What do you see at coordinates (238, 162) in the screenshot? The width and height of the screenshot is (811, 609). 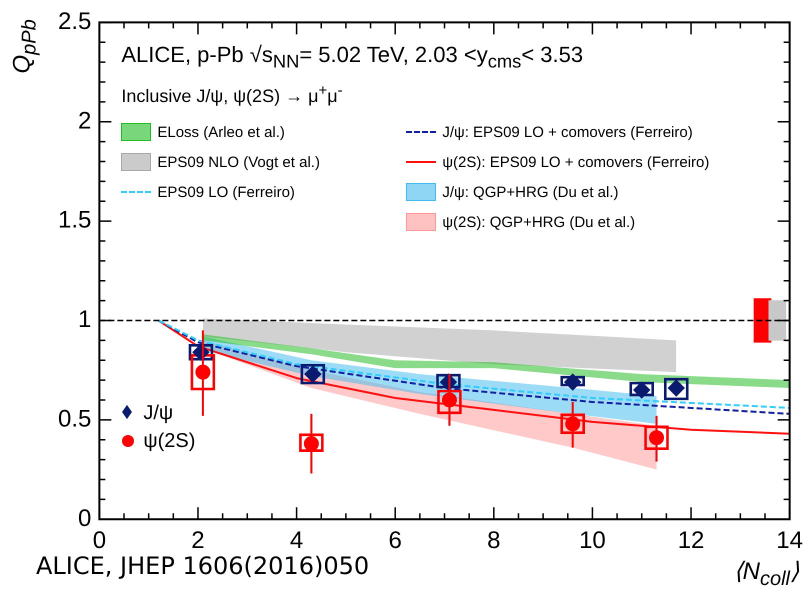 I see `legend-label: EPS09 NLO (Vogt et al.)` at bounding box center [238, 162].